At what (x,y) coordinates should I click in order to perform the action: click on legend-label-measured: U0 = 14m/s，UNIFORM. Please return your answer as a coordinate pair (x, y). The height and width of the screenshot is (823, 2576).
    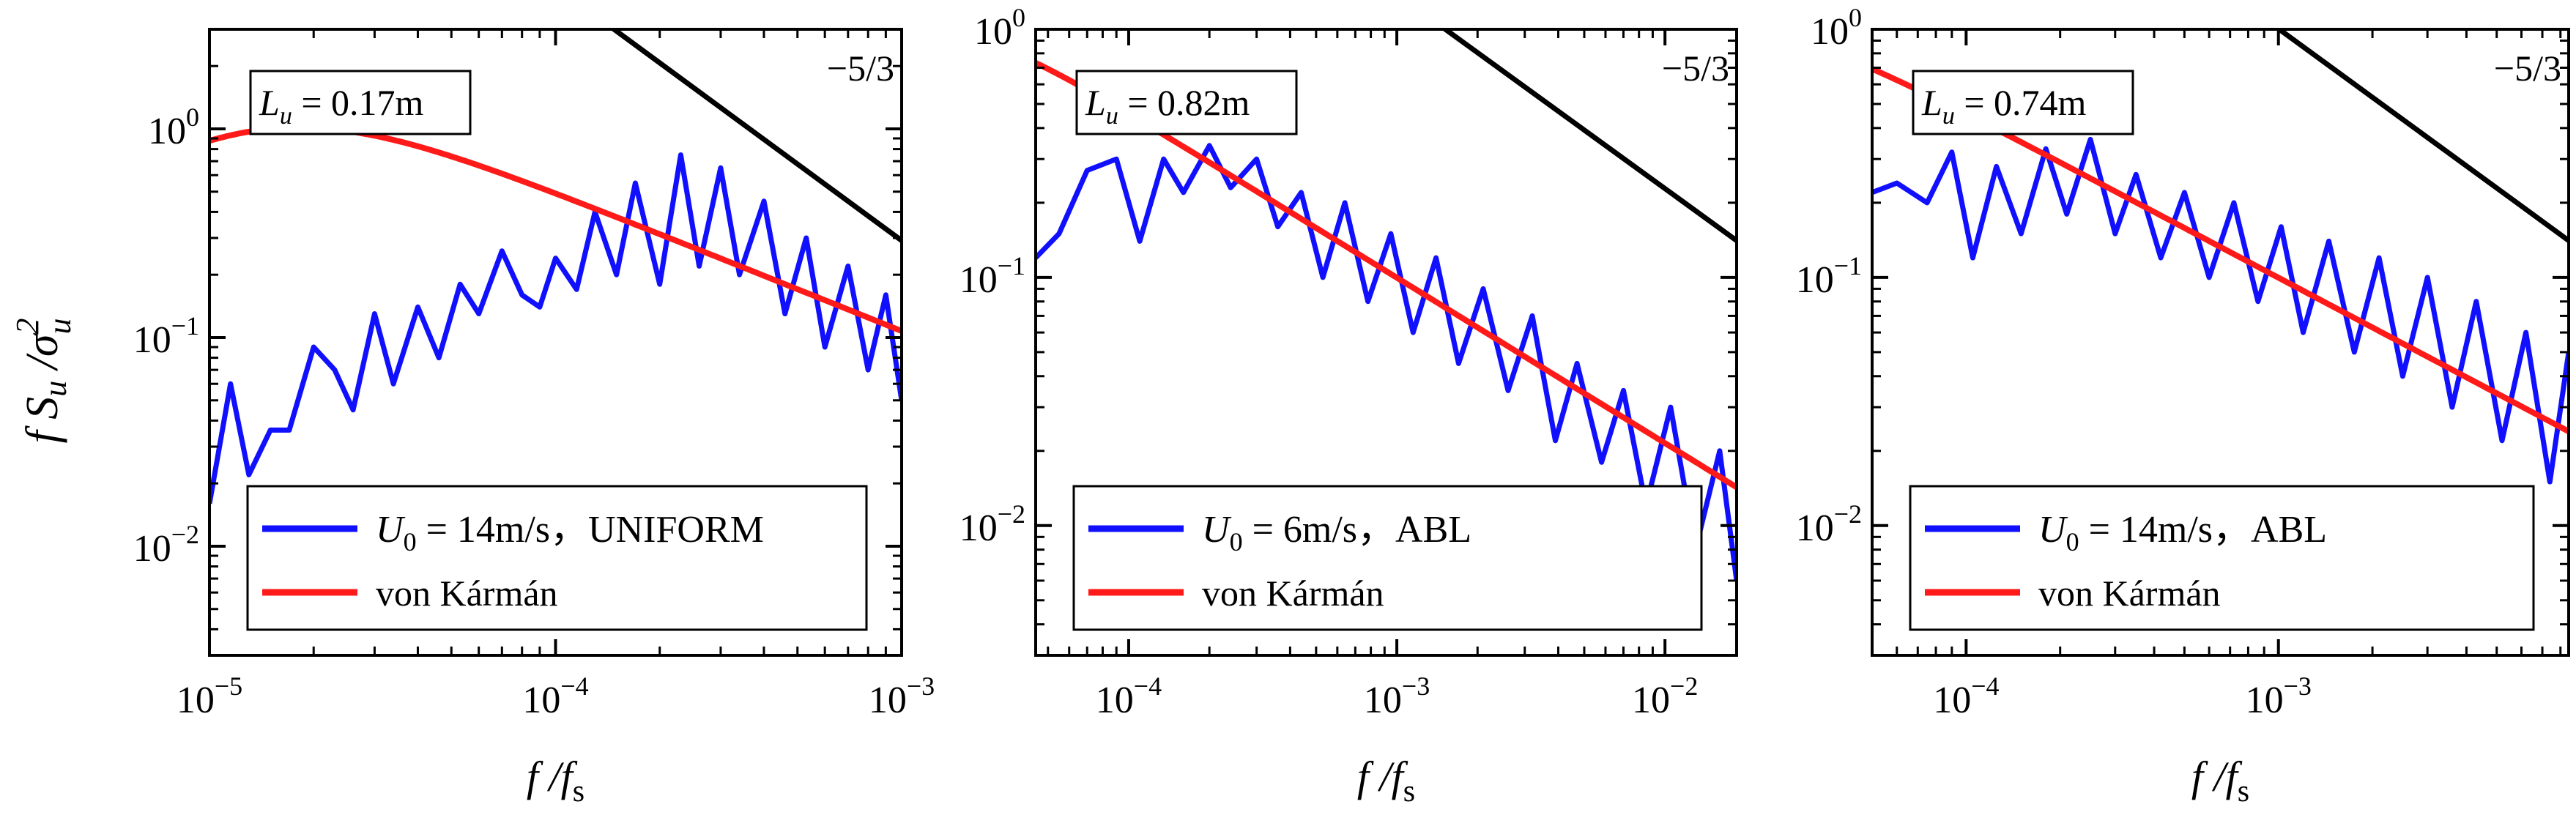
    Looking at the image, I should click on (570, 532).